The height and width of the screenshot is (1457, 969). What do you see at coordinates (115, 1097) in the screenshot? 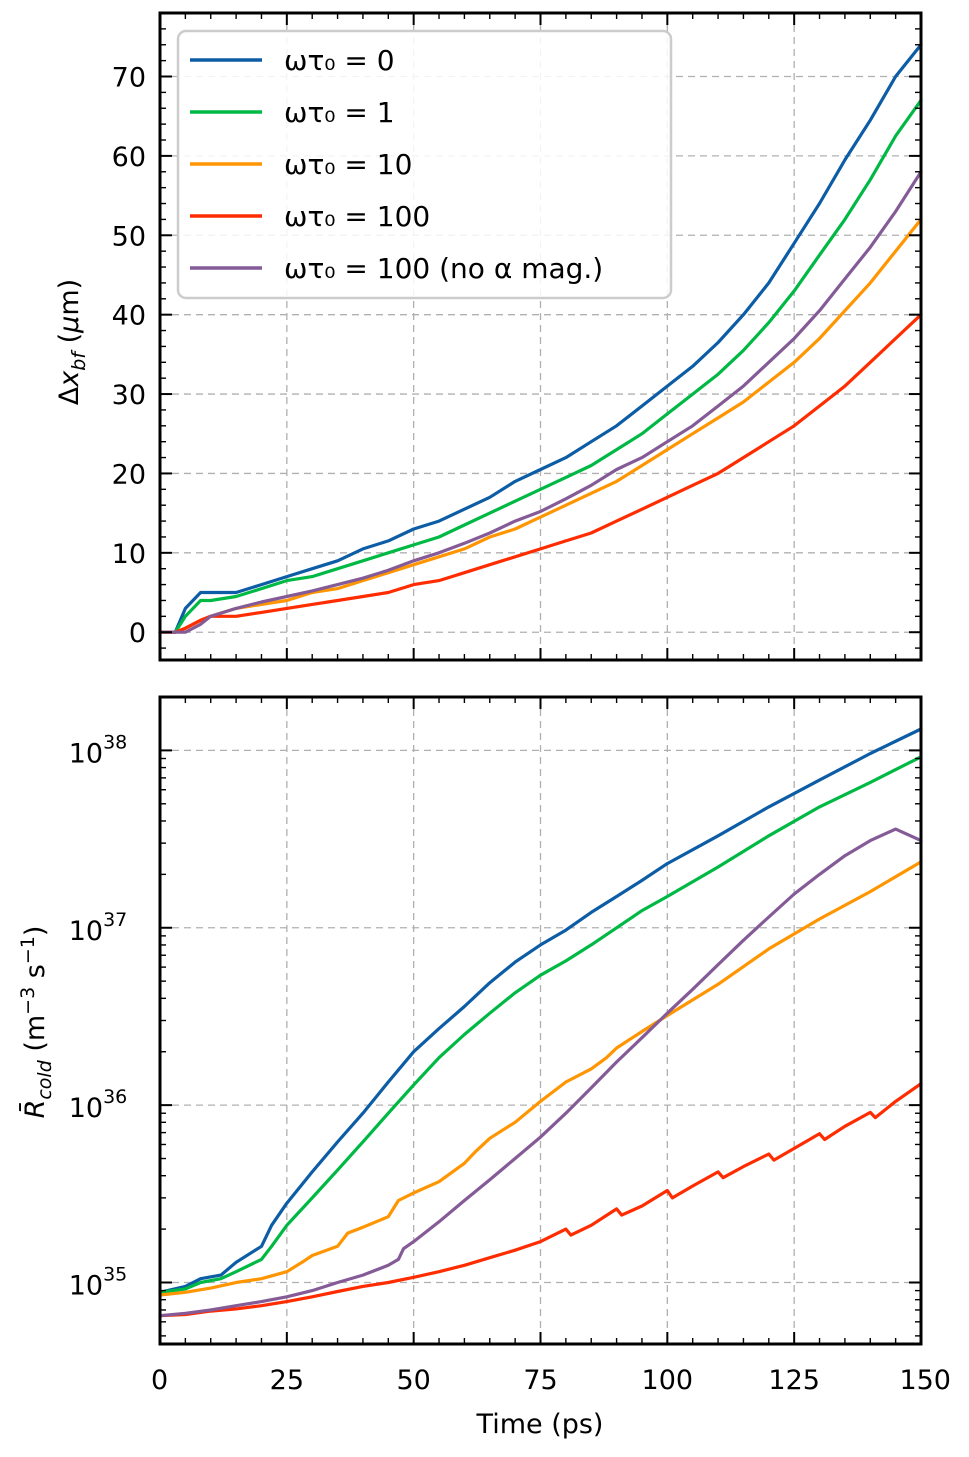
I see `y-tick-exponent: 36` at bounding box center [115, 1097].